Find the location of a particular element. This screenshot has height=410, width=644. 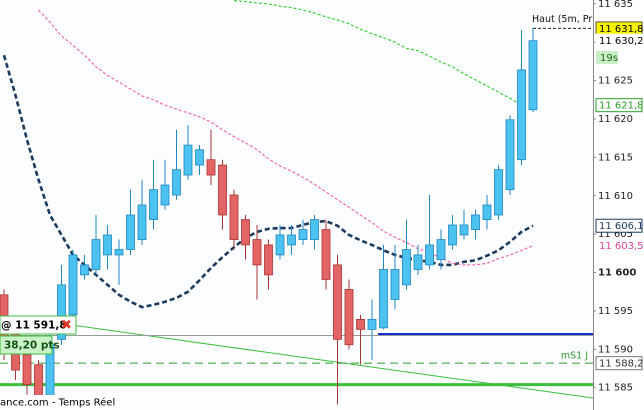

y-tick-label: 11 595 is located at coordinates (615, 311).